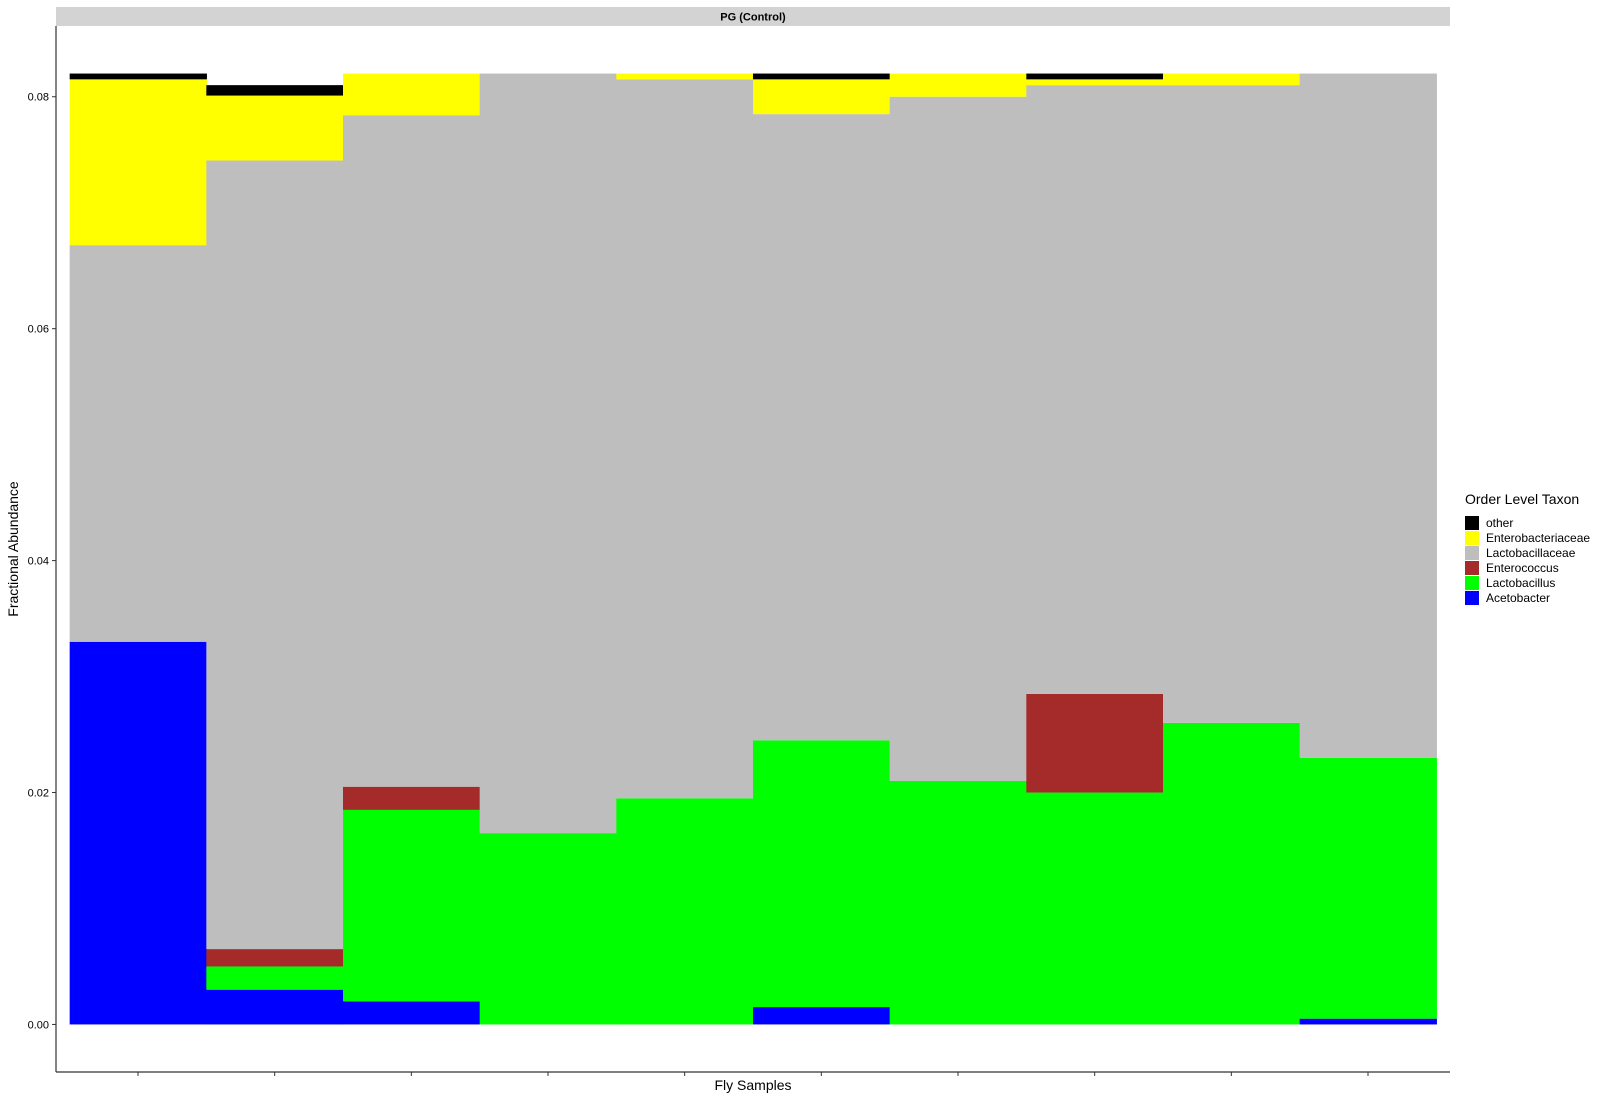 Image resolution: width=1600 pixels, height=1100 pixels. Describe the element at coordinates (1472, 553) in the screenshot. I see `legend-swatch-lactobacillaceae` at that location.